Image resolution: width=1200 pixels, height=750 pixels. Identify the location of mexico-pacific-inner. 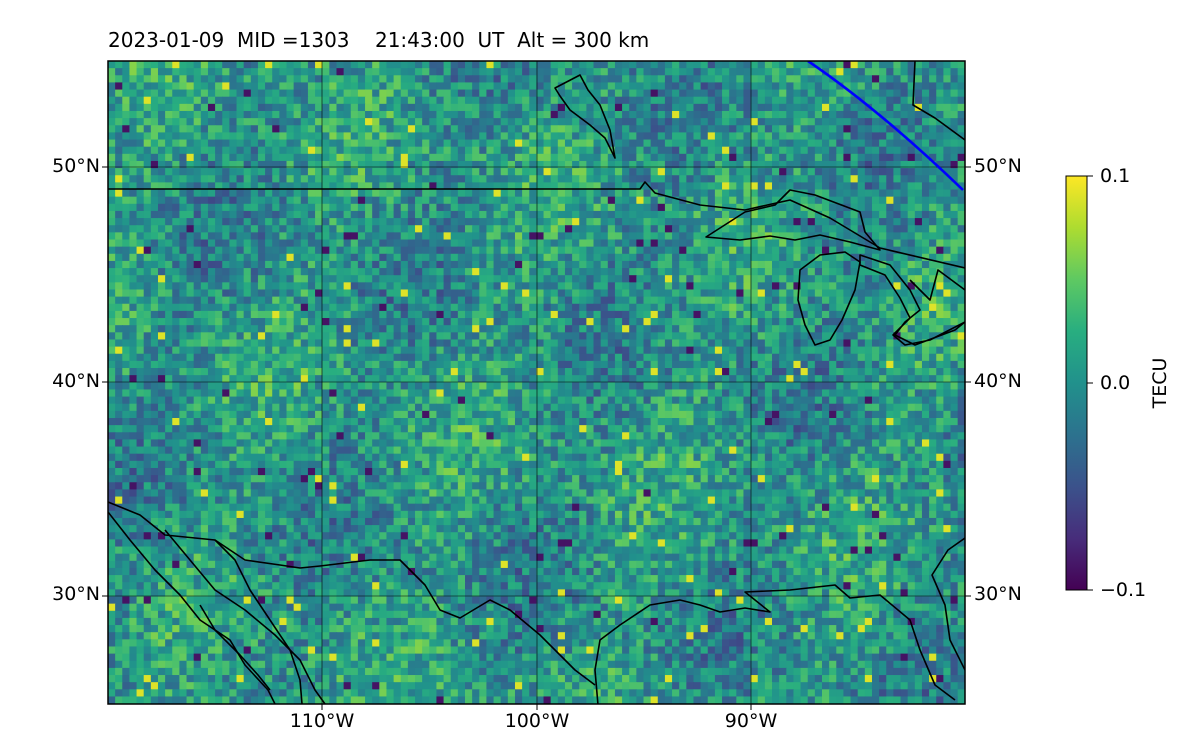
(245, 616).